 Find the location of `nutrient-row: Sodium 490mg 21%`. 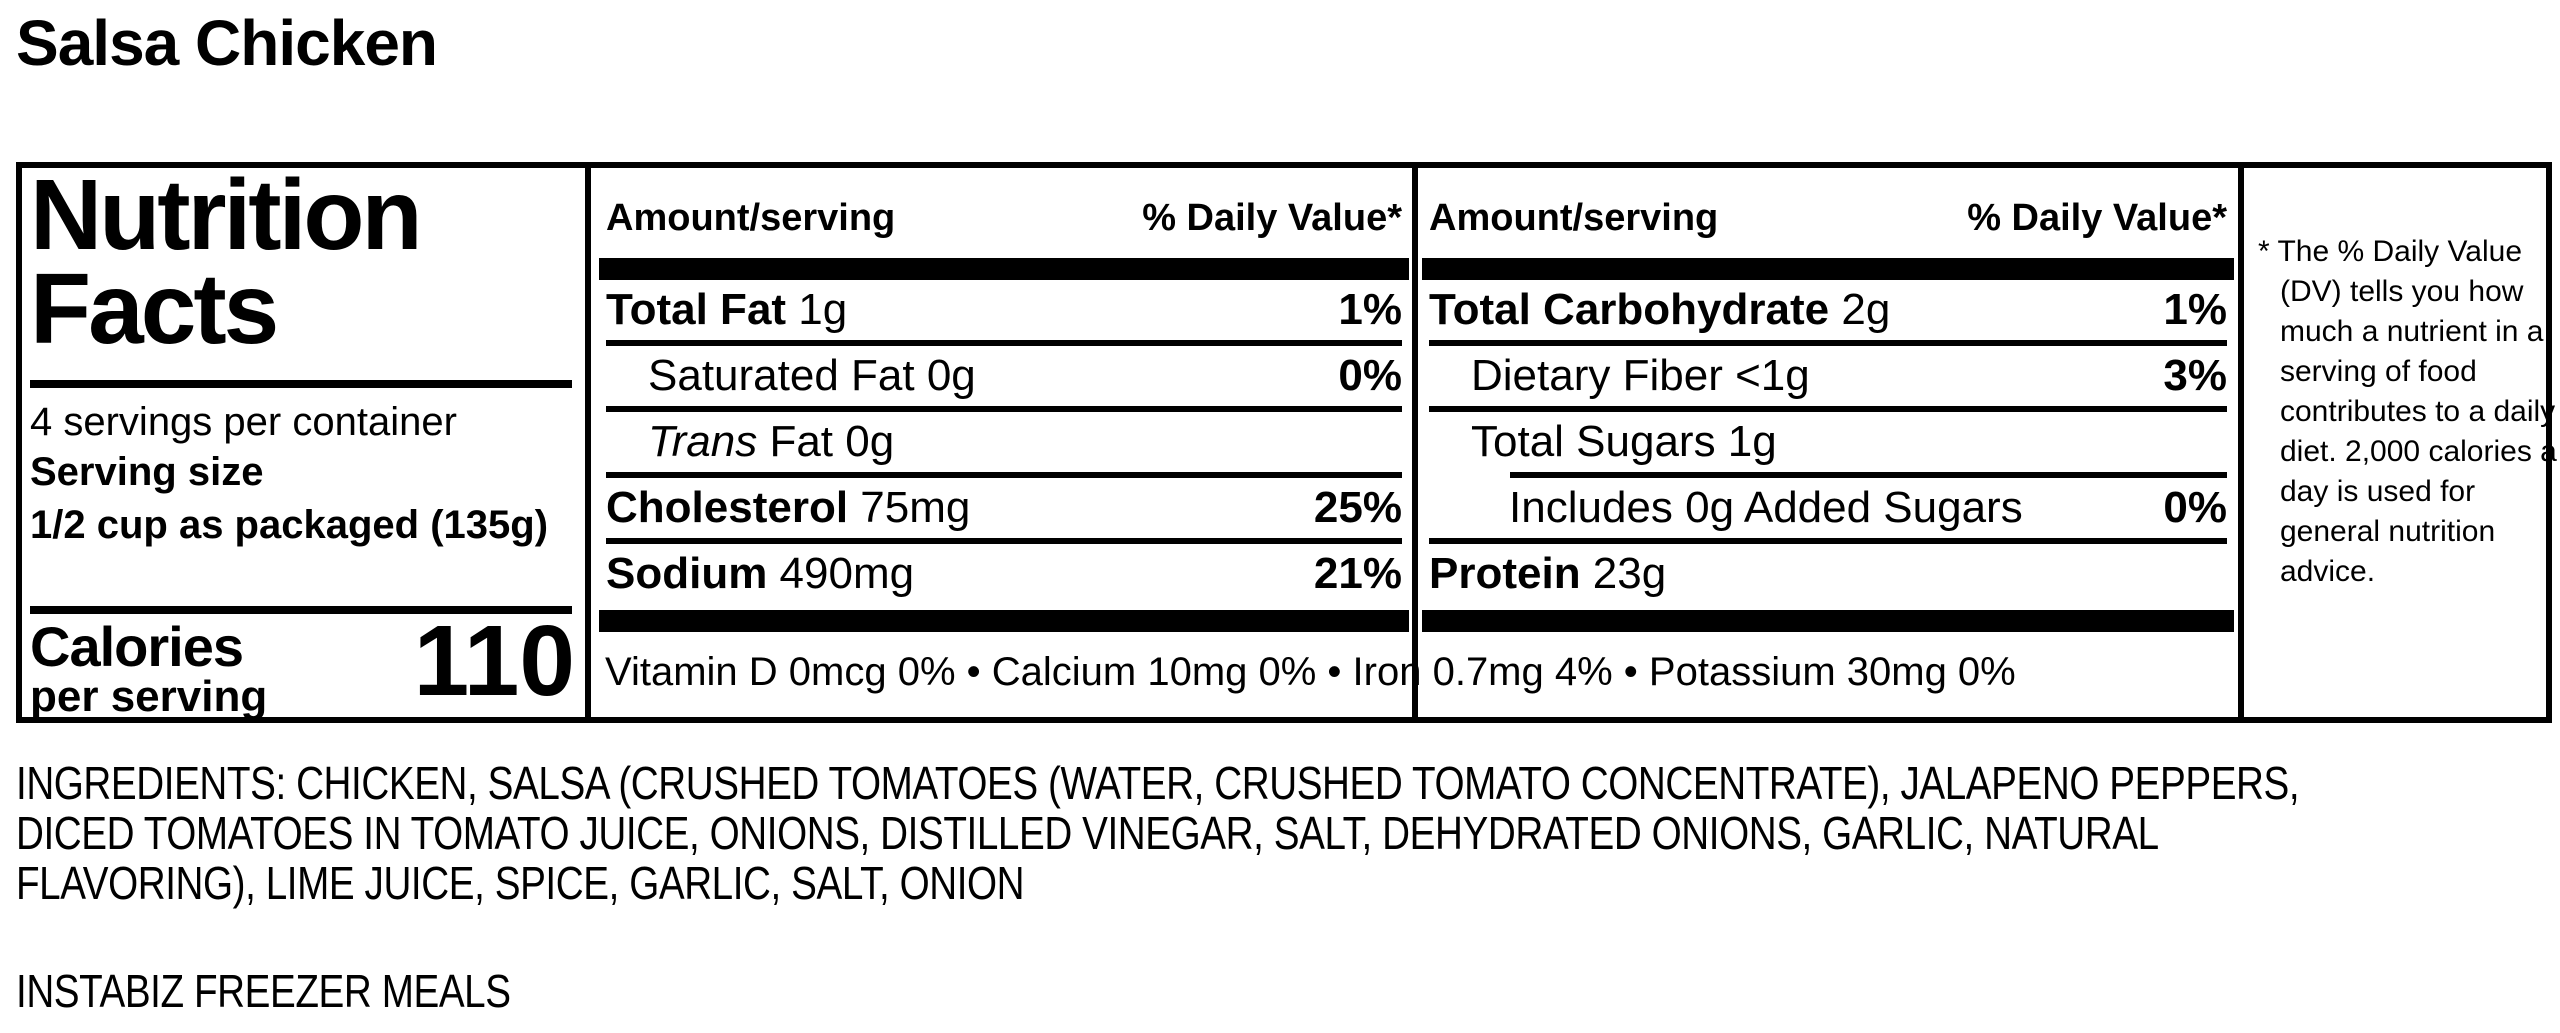

nutrient-row: Sodium 490mg 21% is located at coordinates (1004, 574).